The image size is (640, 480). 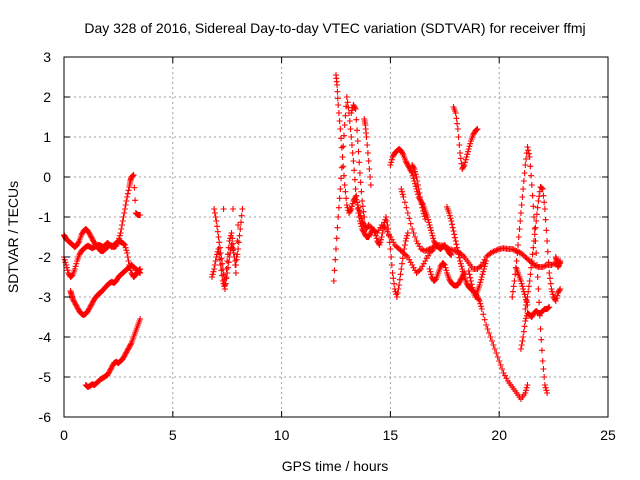 What do you see at coordinates (447, 274) in the screenshot?
I see `series-arc-n` at bounding box center [447, 274].